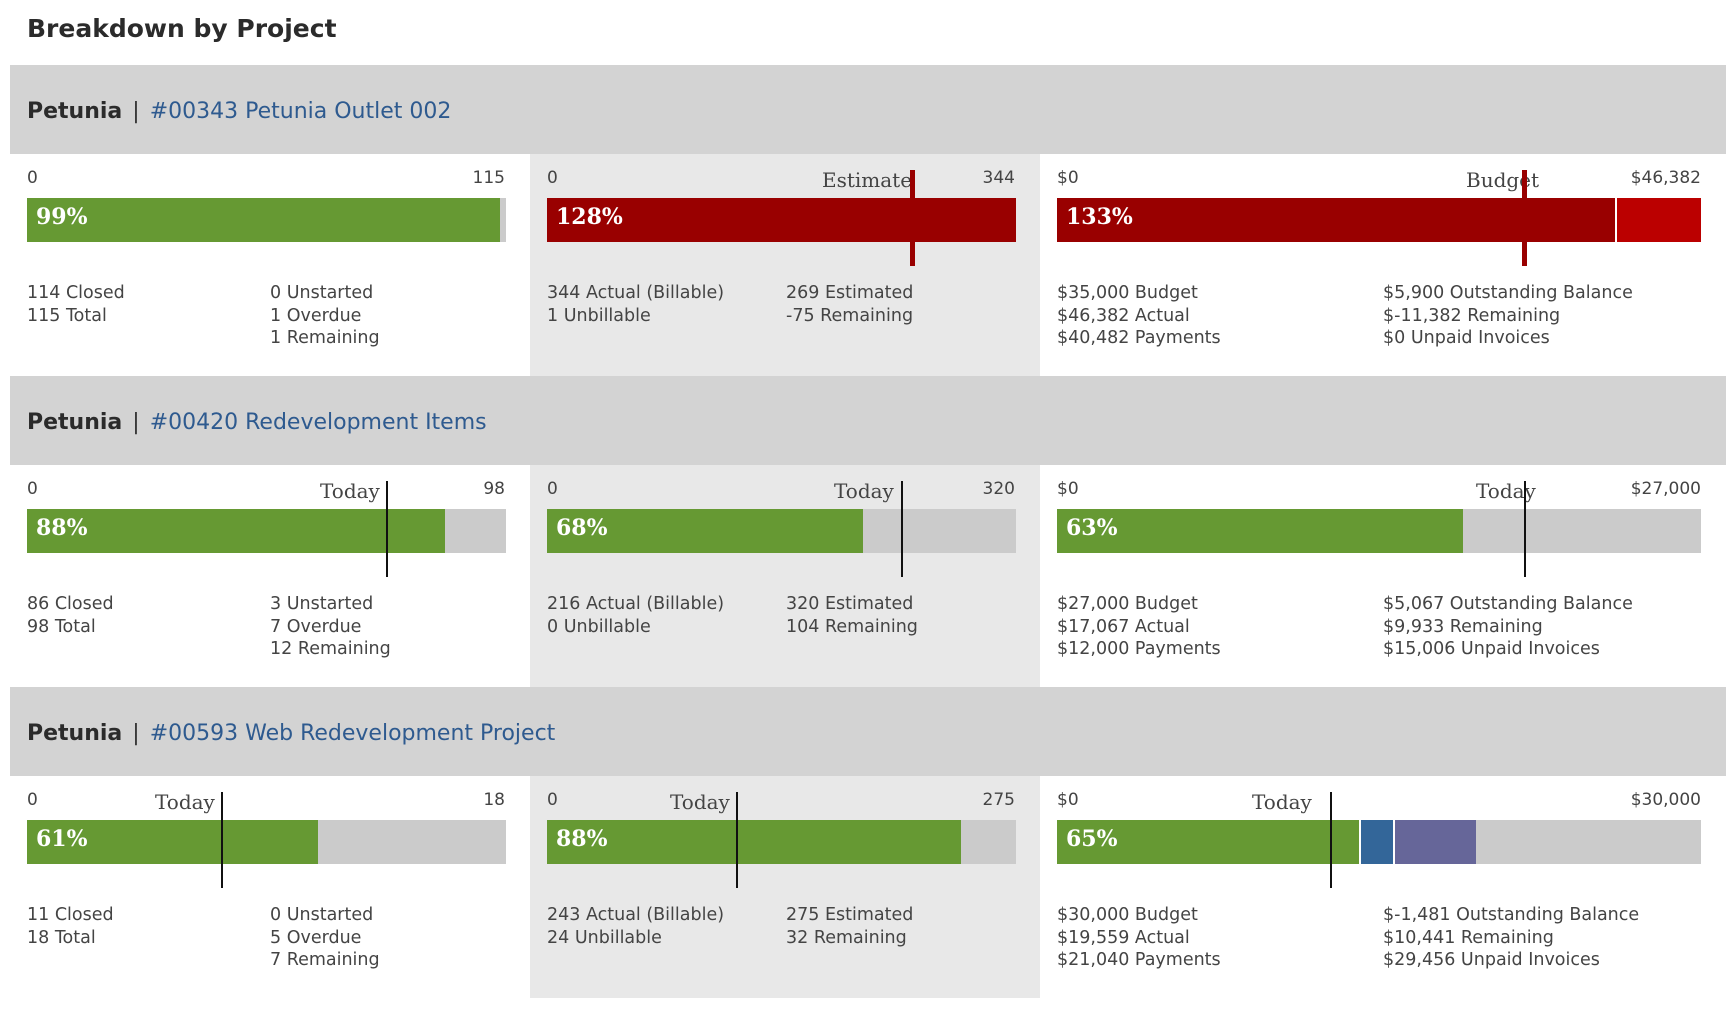 The image size is (1734, 1018). What do you see at coordinates (1379, 220) in the screenshot?
I see `money-progress-bar: 133%` at bounding box center [1379, 220].